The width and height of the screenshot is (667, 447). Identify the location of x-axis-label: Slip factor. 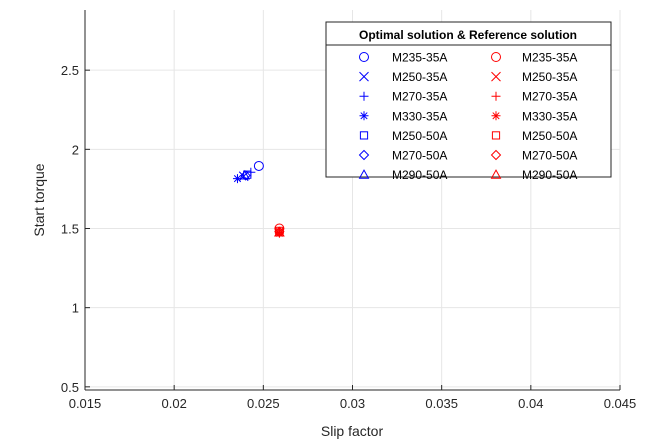
(352, 431).